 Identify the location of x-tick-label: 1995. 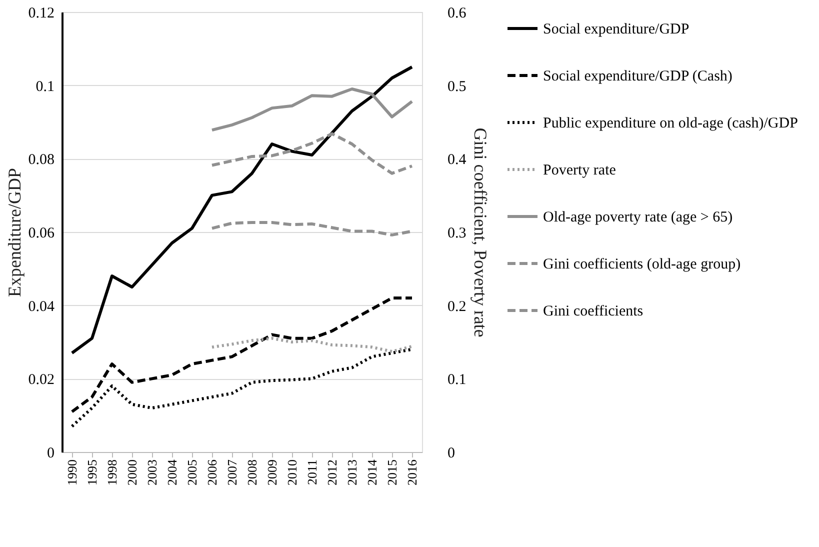
(92, 473).